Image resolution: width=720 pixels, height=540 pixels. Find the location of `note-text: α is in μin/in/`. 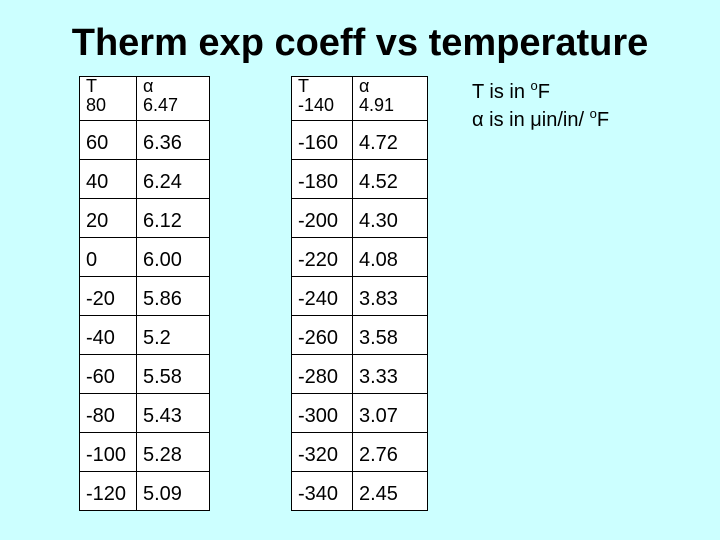

note-text: α is in μin/in/ is located at coordinates (531, 120).